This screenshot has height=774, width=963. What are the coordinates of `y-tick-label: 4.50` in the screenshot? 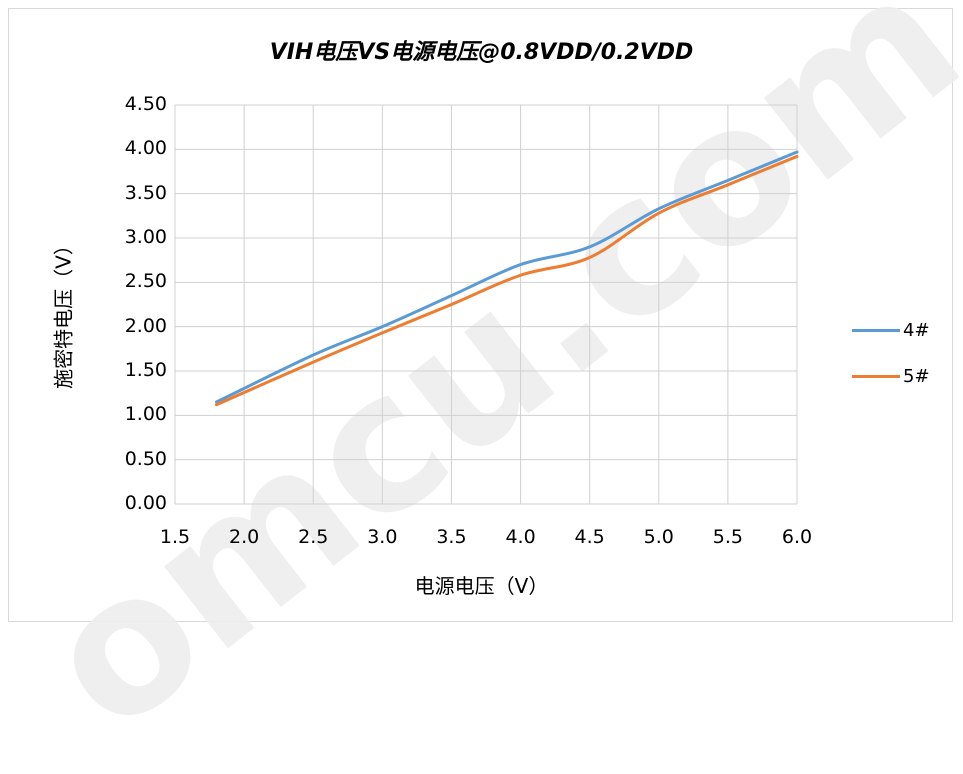 It's located at (145, 104).